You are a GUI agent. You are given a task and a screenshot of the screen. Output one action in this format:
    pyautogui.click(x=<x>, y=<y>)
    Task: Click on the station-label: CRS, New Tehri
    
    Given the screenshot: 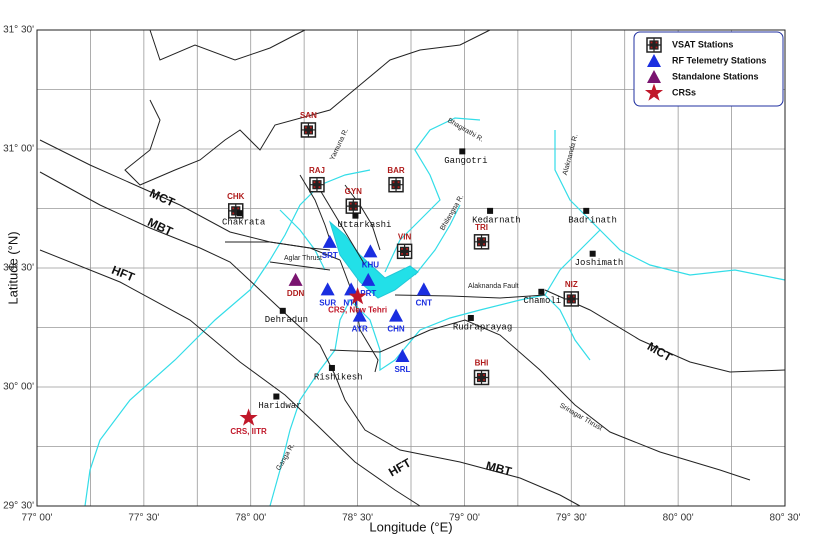 What is the action you would take?
    pyautogui.click(x=357, y=310)
    